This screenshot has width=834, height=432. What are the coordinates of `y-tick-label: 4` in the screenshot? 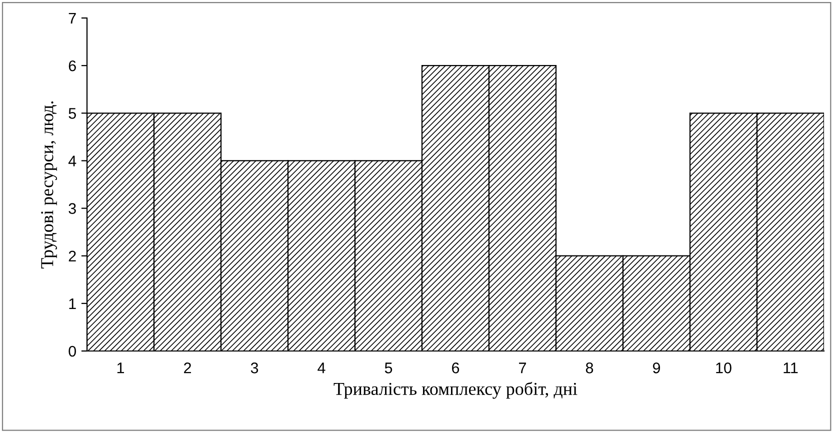 It's located at (72, 161).